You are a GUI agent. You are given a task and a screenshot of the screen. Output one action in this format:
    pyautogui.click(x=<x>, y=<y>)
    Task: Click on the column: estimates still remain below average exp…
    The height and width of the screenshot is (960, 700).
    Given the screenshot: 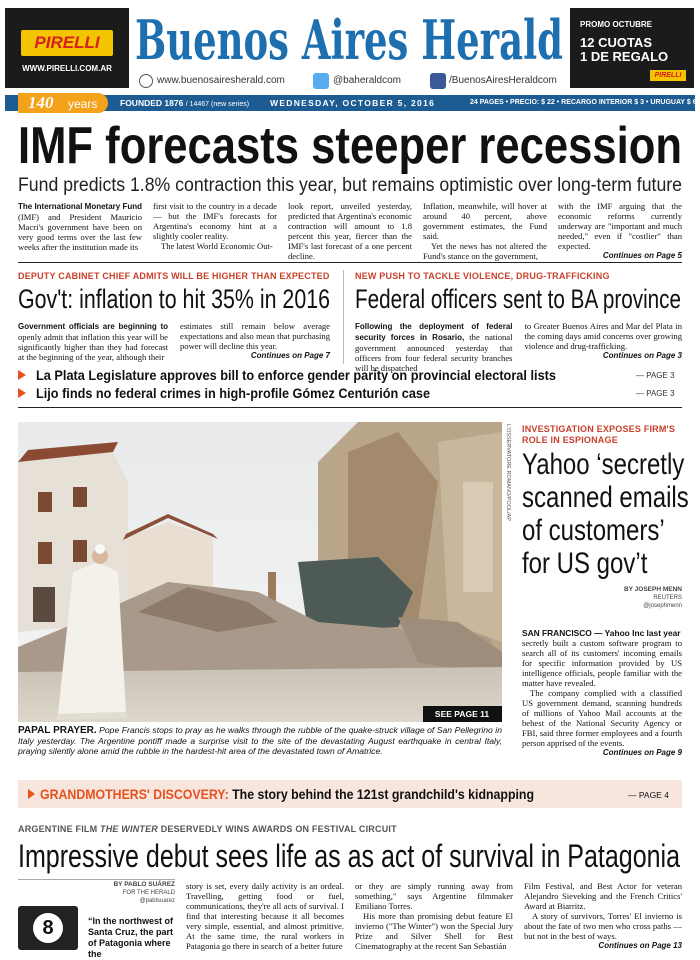 What is the action you would take?
    pyautogui.click(x=255, y=341)
    